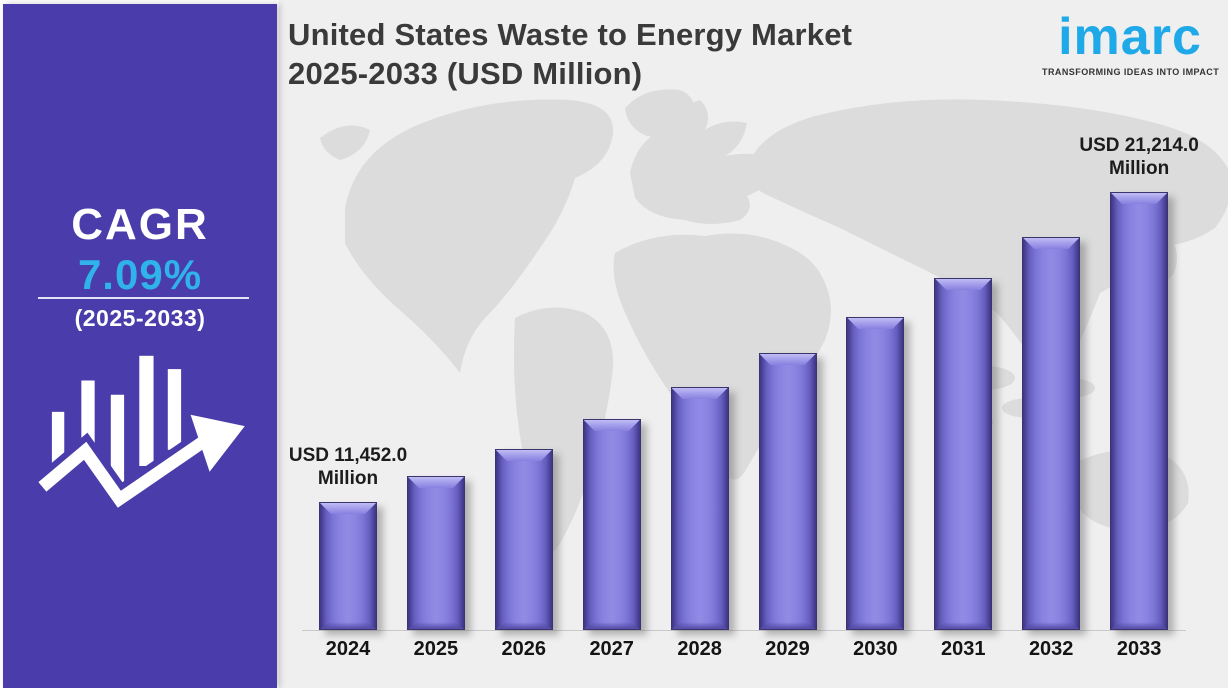 This screenshot has height=688, width=1228. Describe the element at coordinates (1130, 37) in the screenshot. I see `imarc-wordmark-icon: imarc` at that location.